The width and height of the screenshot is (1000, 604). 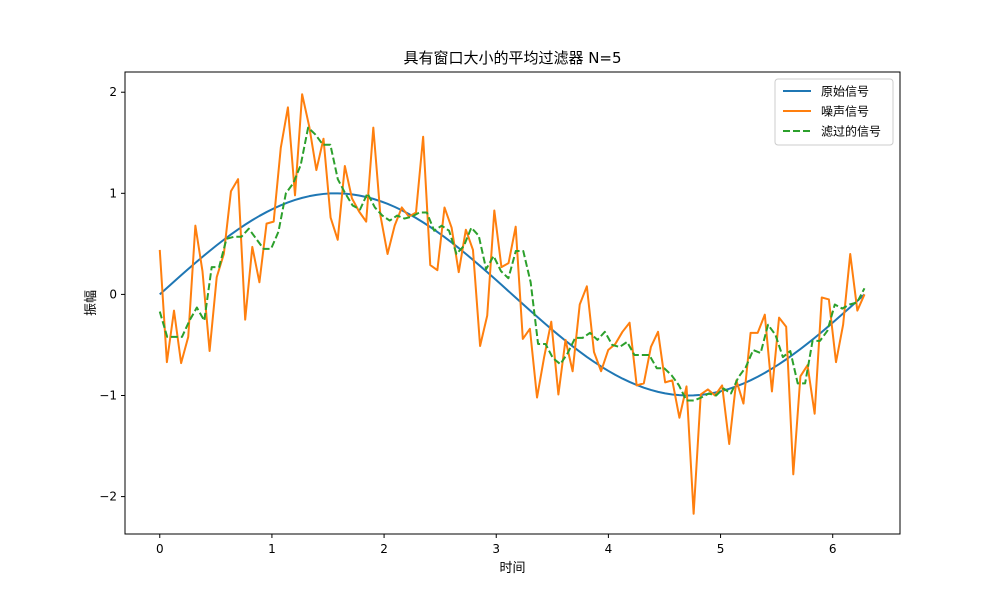 What do you see at coordinates (113, 193) in the screenshot?
I see `y-tick-label: 1` at bounding box center [113, 193].